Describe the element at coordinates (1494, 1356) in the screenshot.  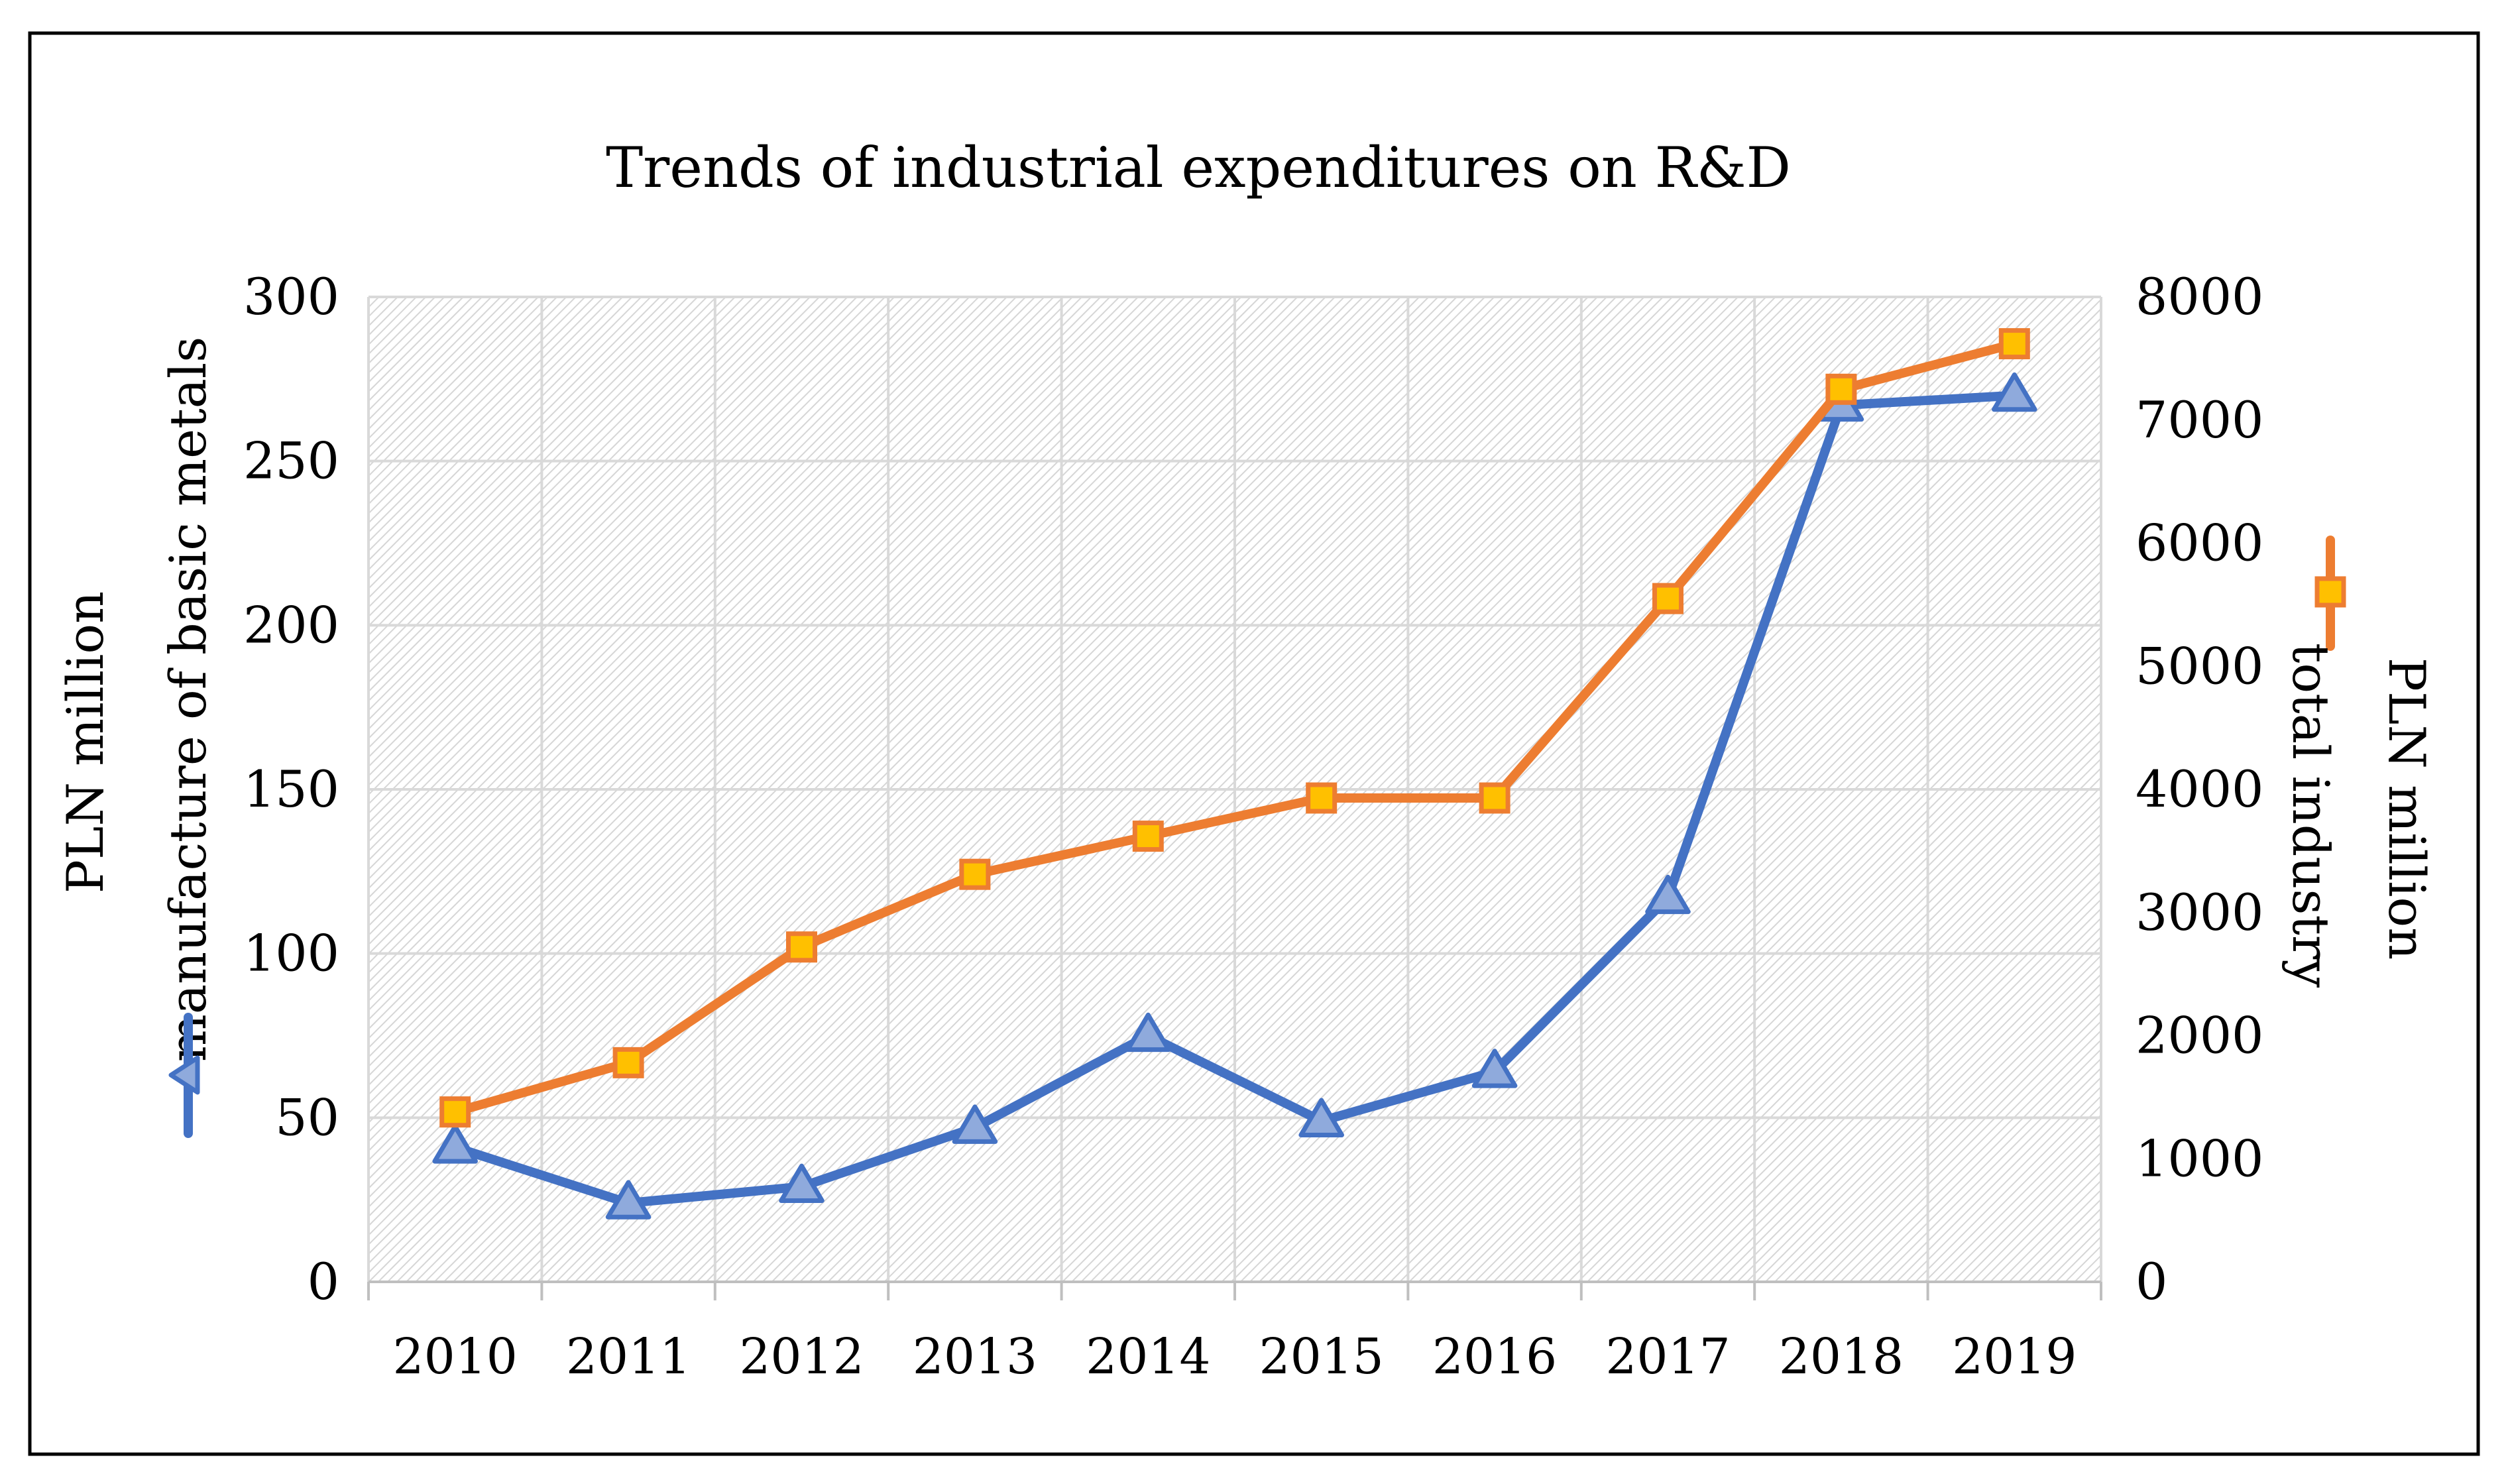
I see `x-tick-label: 2016` at that location.